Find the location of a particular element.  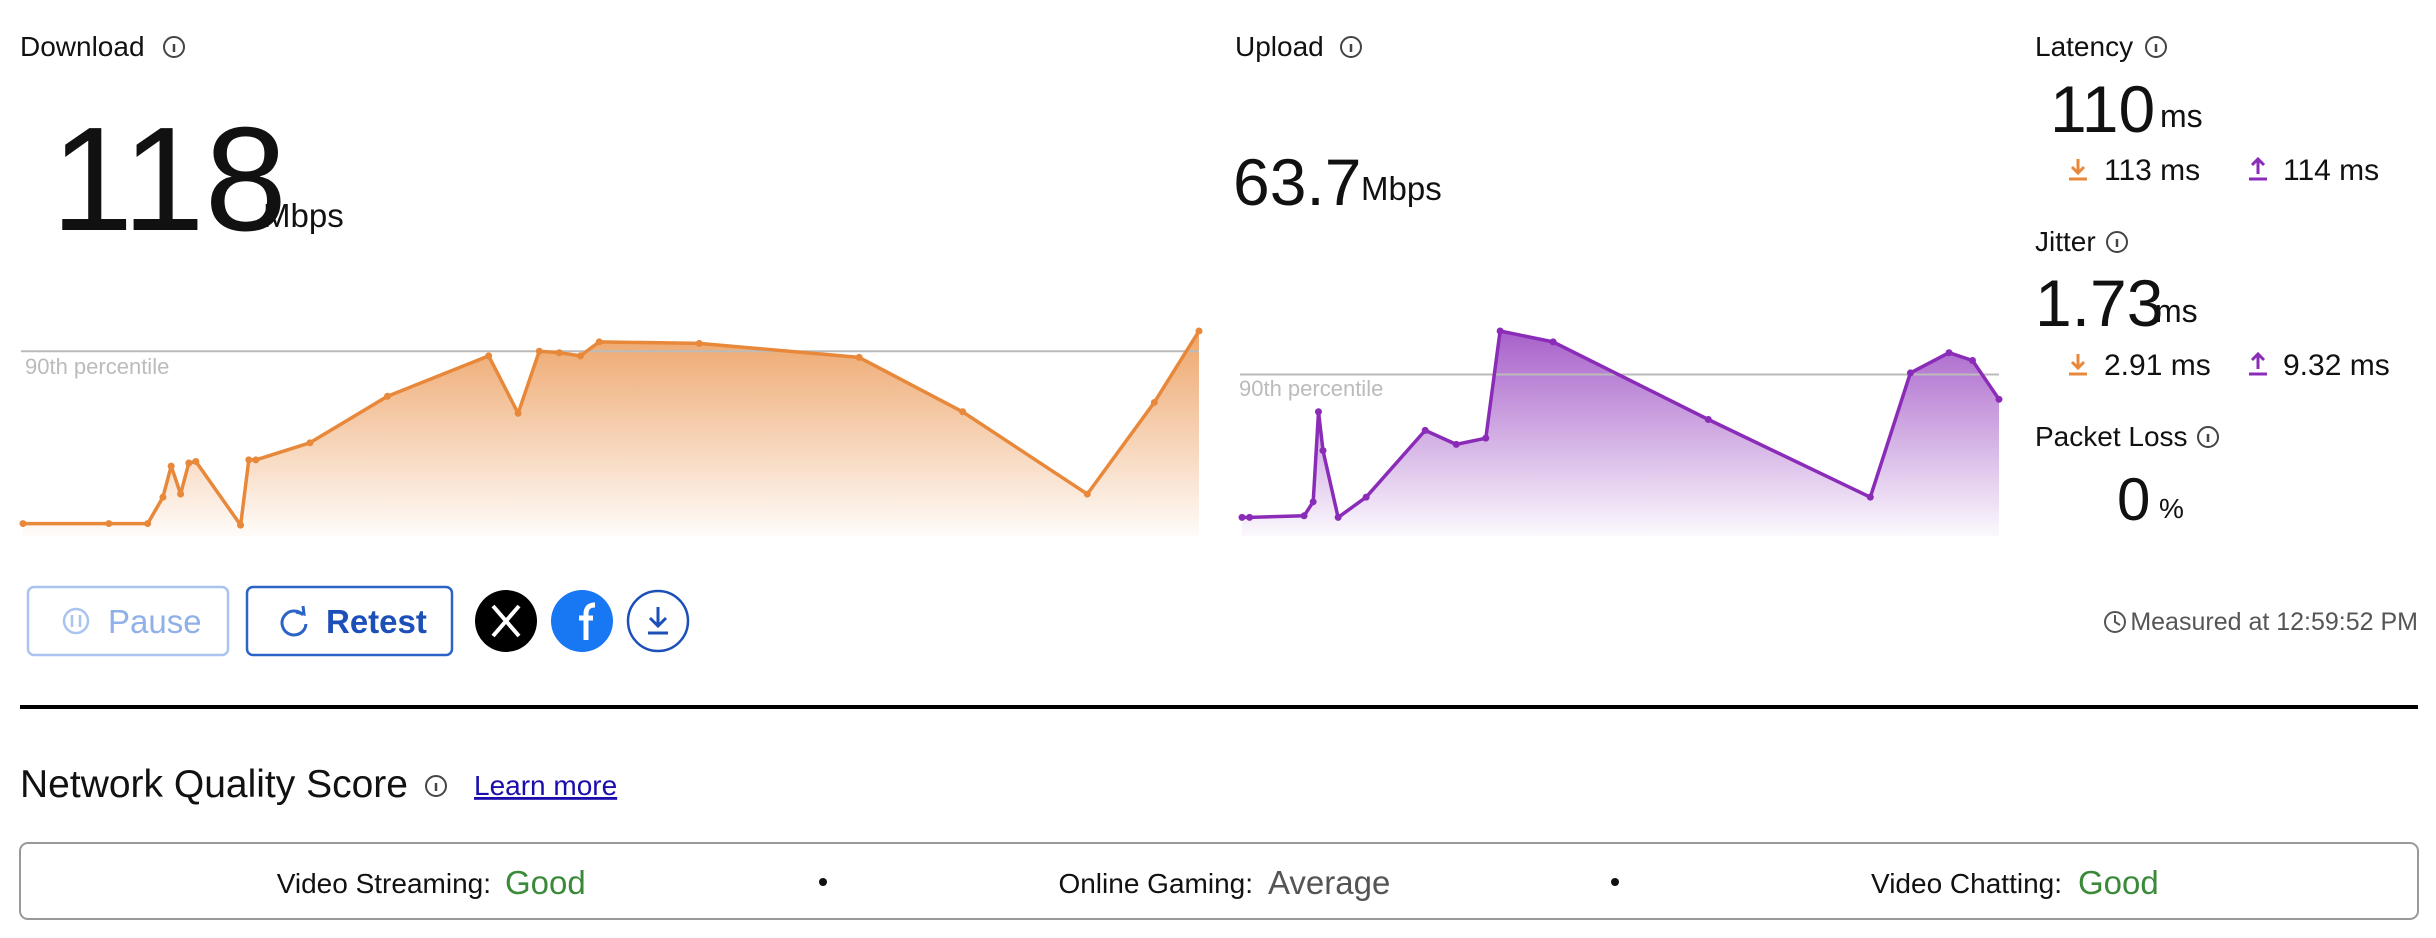

pause-button: Pause is located at coordinates (128, 621).